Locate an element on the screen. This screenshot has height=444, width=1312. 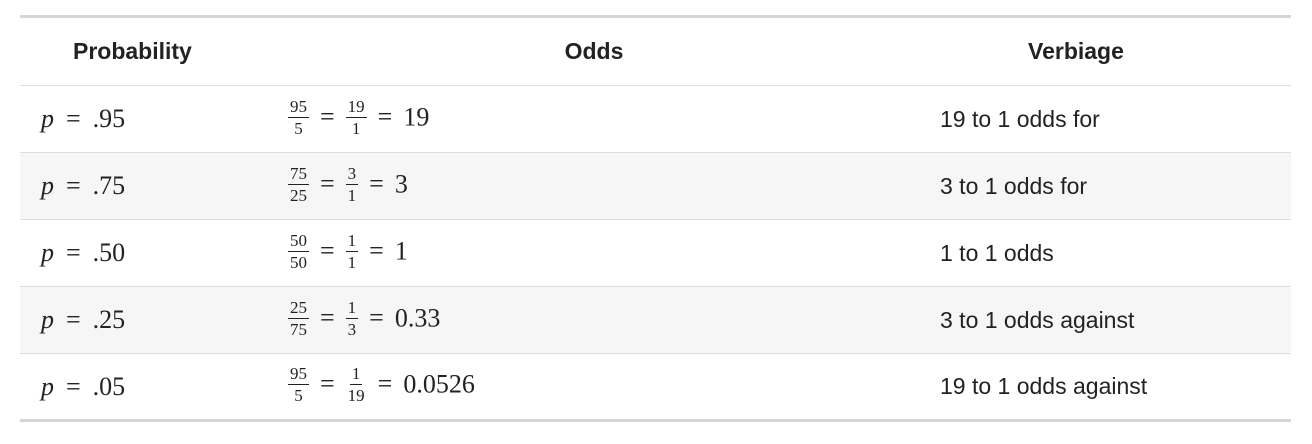
table-row: p = .75 75 25 = 3 1 = 3 3 to 1 odds for is located at coordinates (655, 186).